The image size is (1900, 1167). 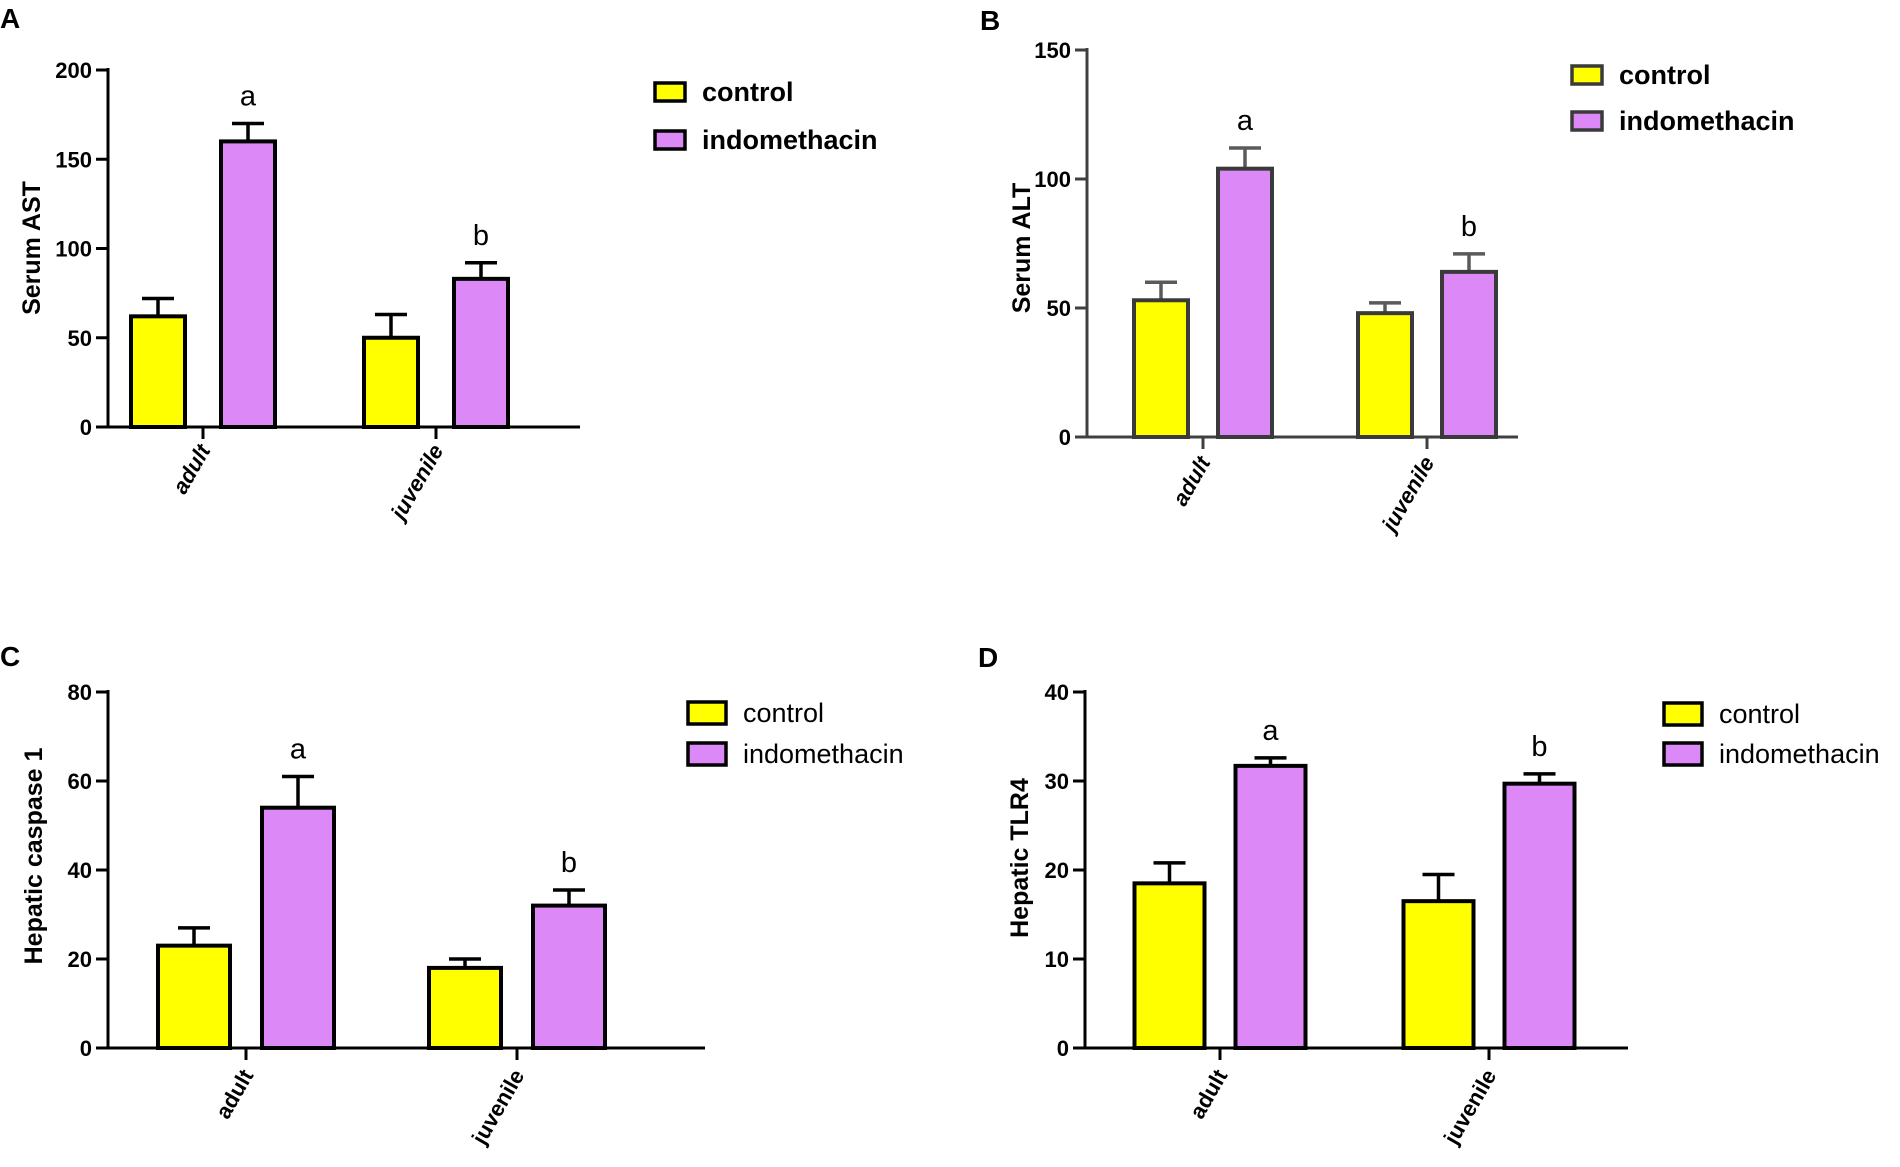 I want to click on y-tick-label: 10, so click(x=1057, y=959).